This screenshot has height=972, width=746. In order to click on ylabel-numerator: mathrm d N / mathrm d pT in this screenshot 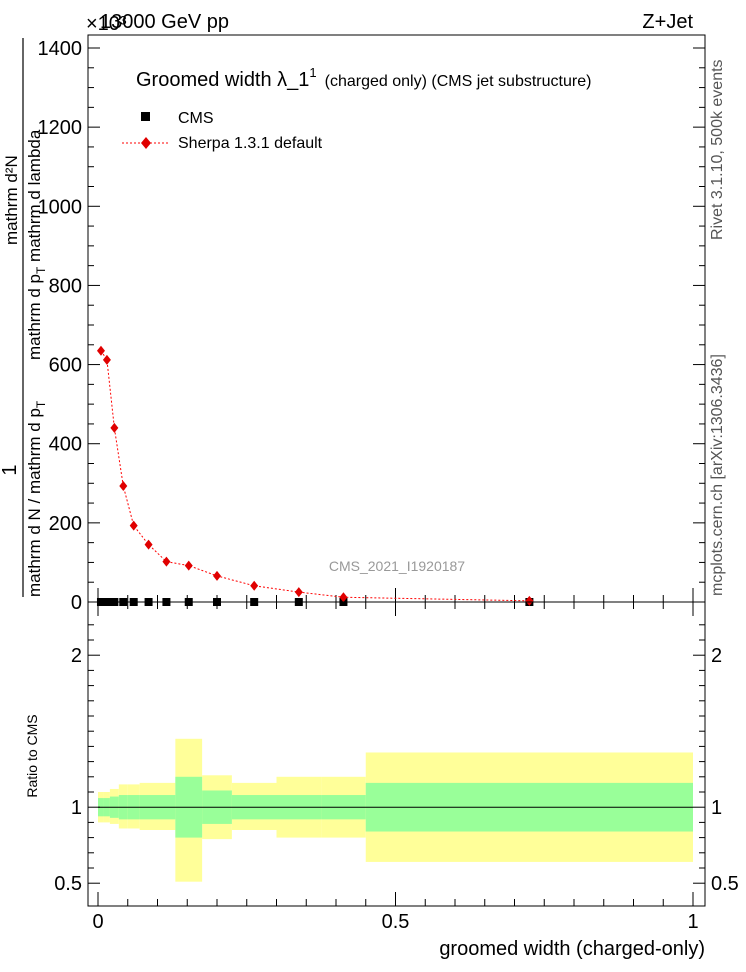, I will do `click(36, 498)`.